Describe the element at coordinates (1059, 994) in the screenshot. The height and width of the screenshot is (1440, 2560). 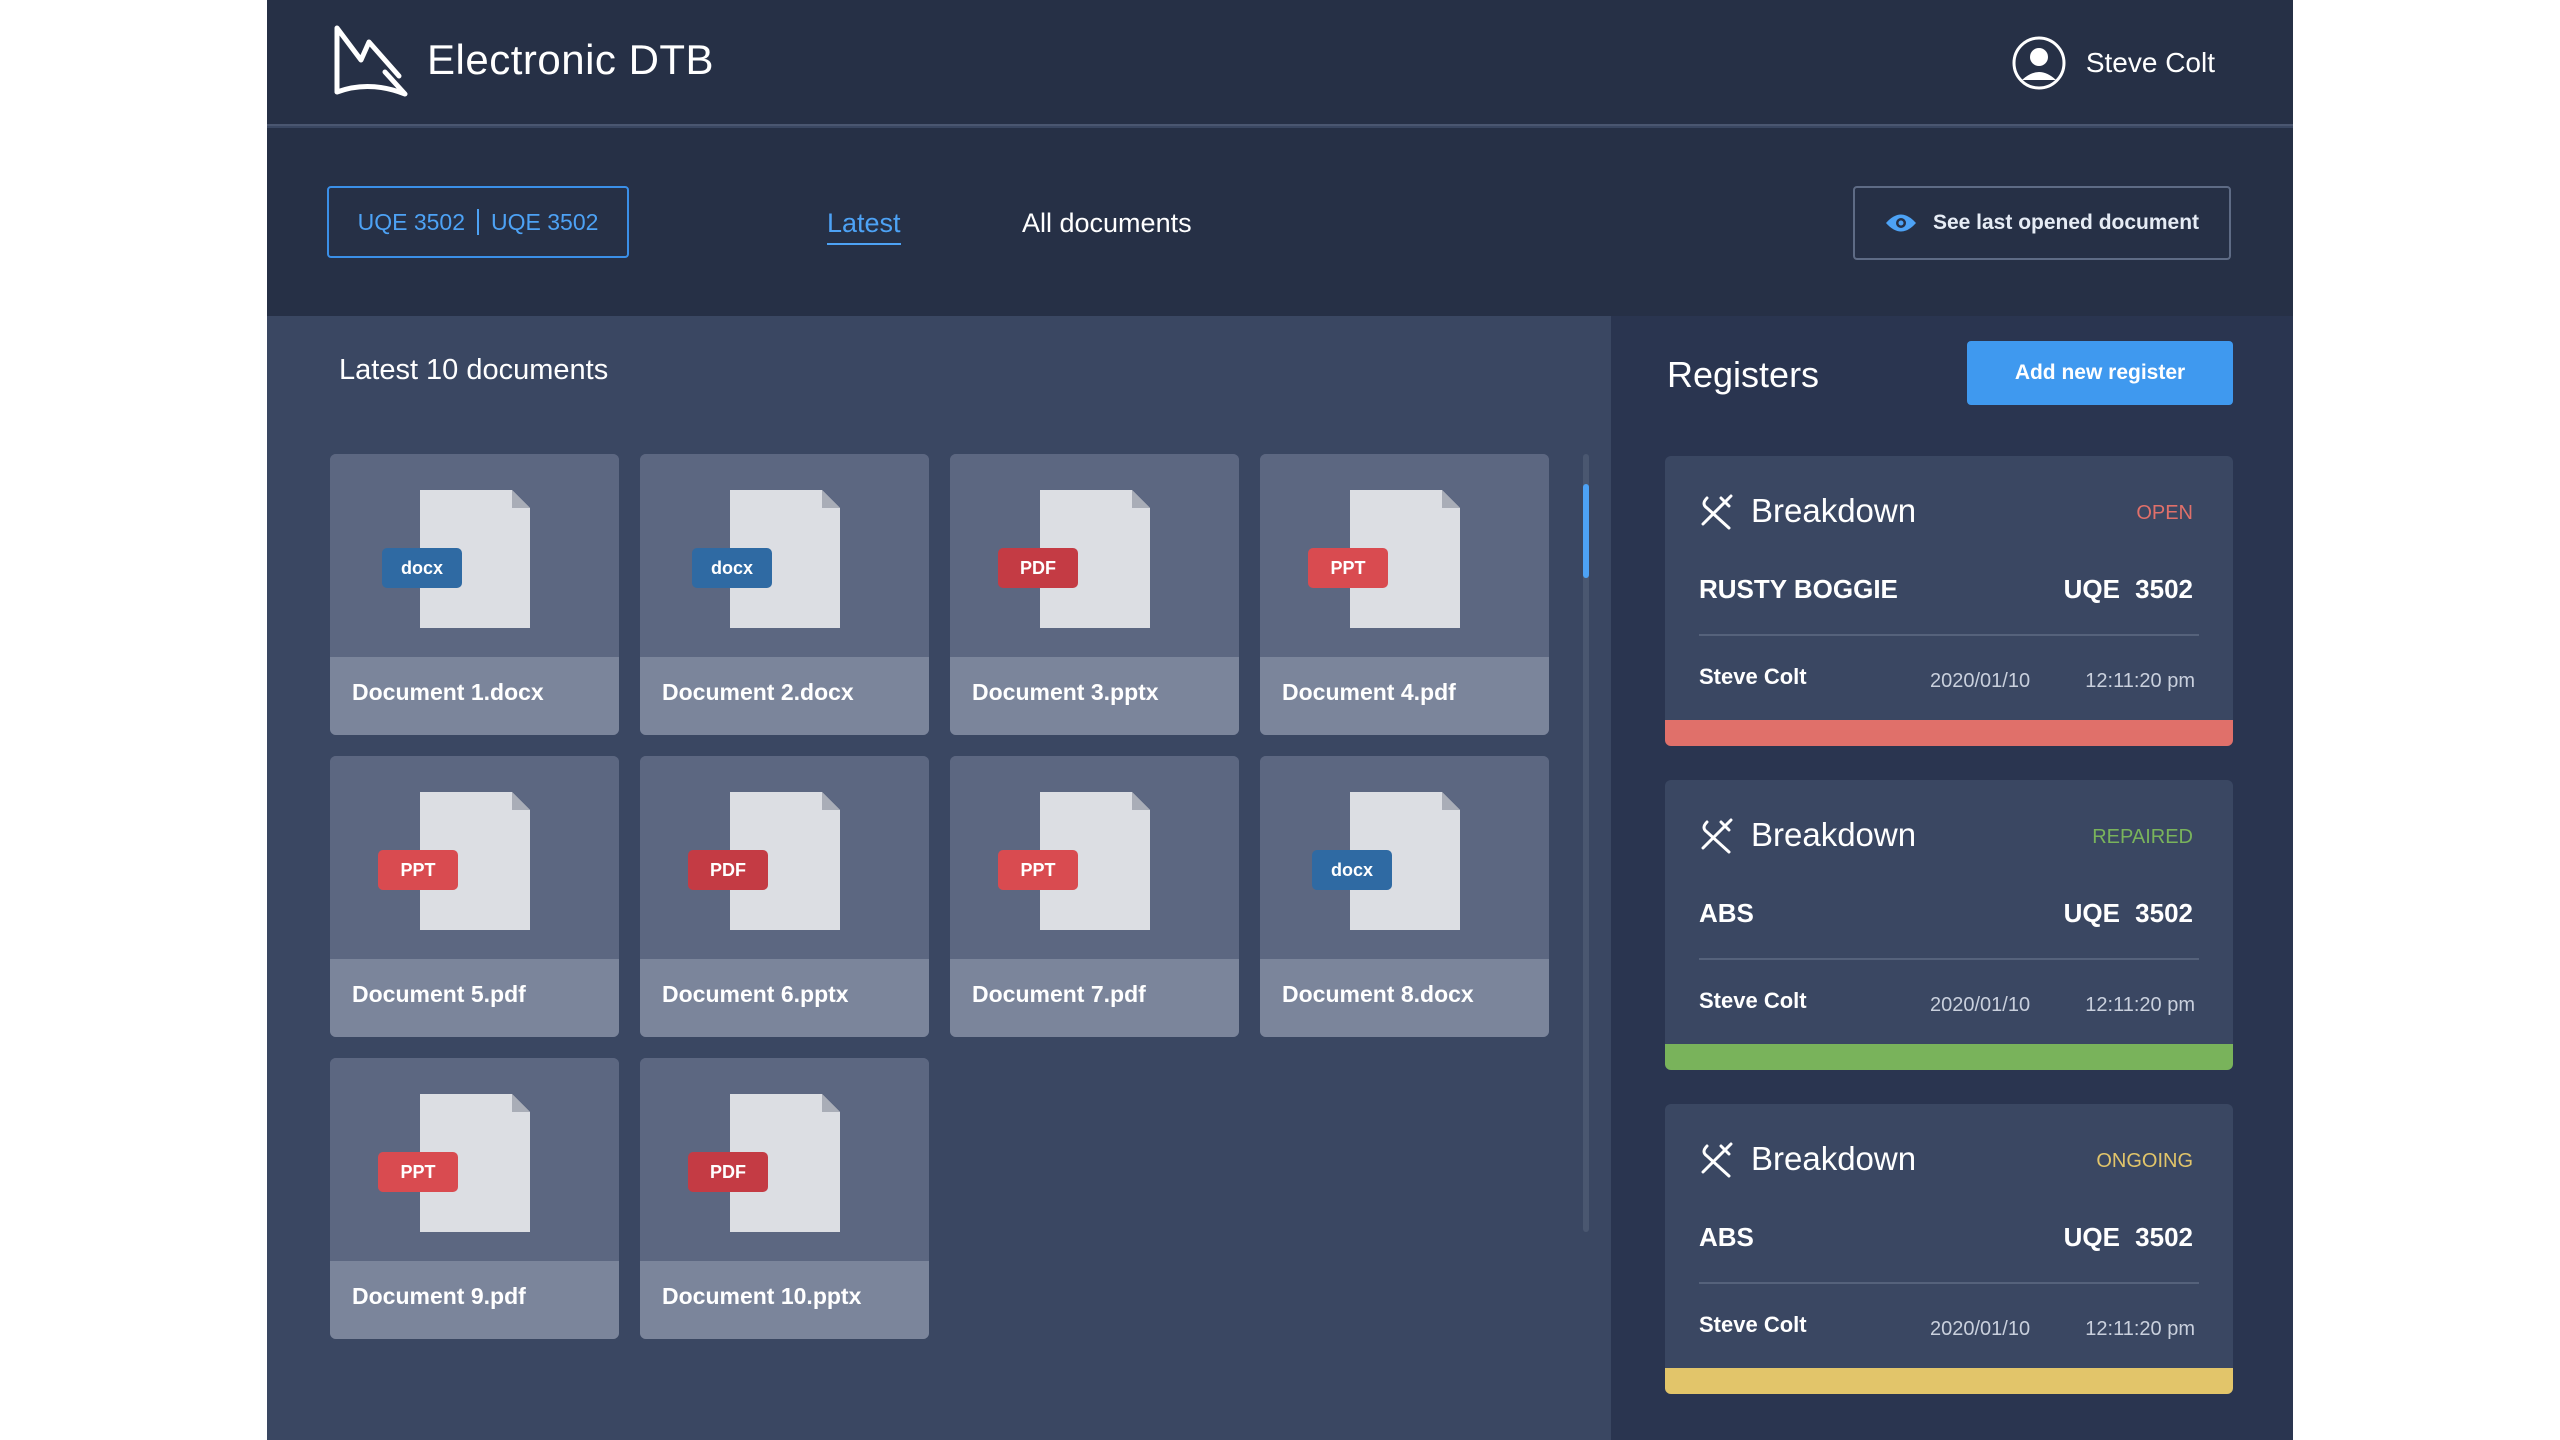
I see `document-name: Document 7.pdf` at that location.